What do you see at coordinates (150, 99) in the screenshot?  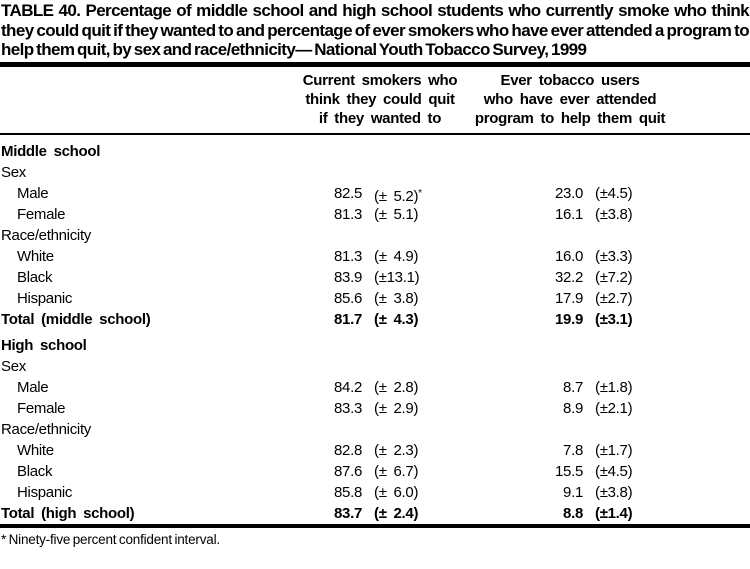 I see `header-spacer` at bounding box center [150, 99].